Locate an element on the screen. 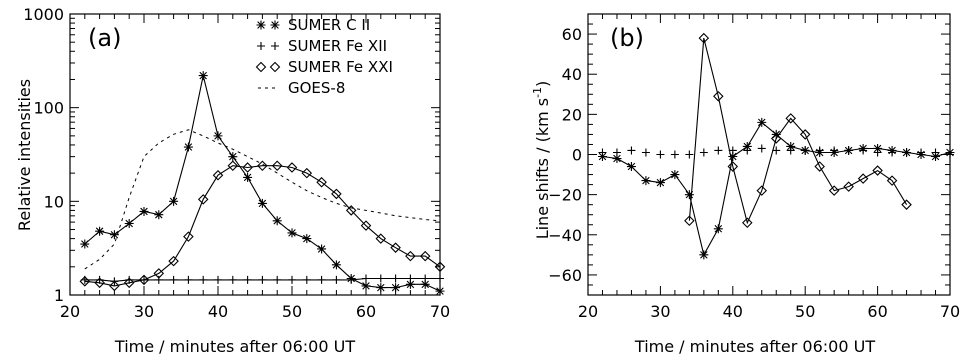  panel-b-ylabel-main: Line shifts / (km s is located at coordinates (542, 168).